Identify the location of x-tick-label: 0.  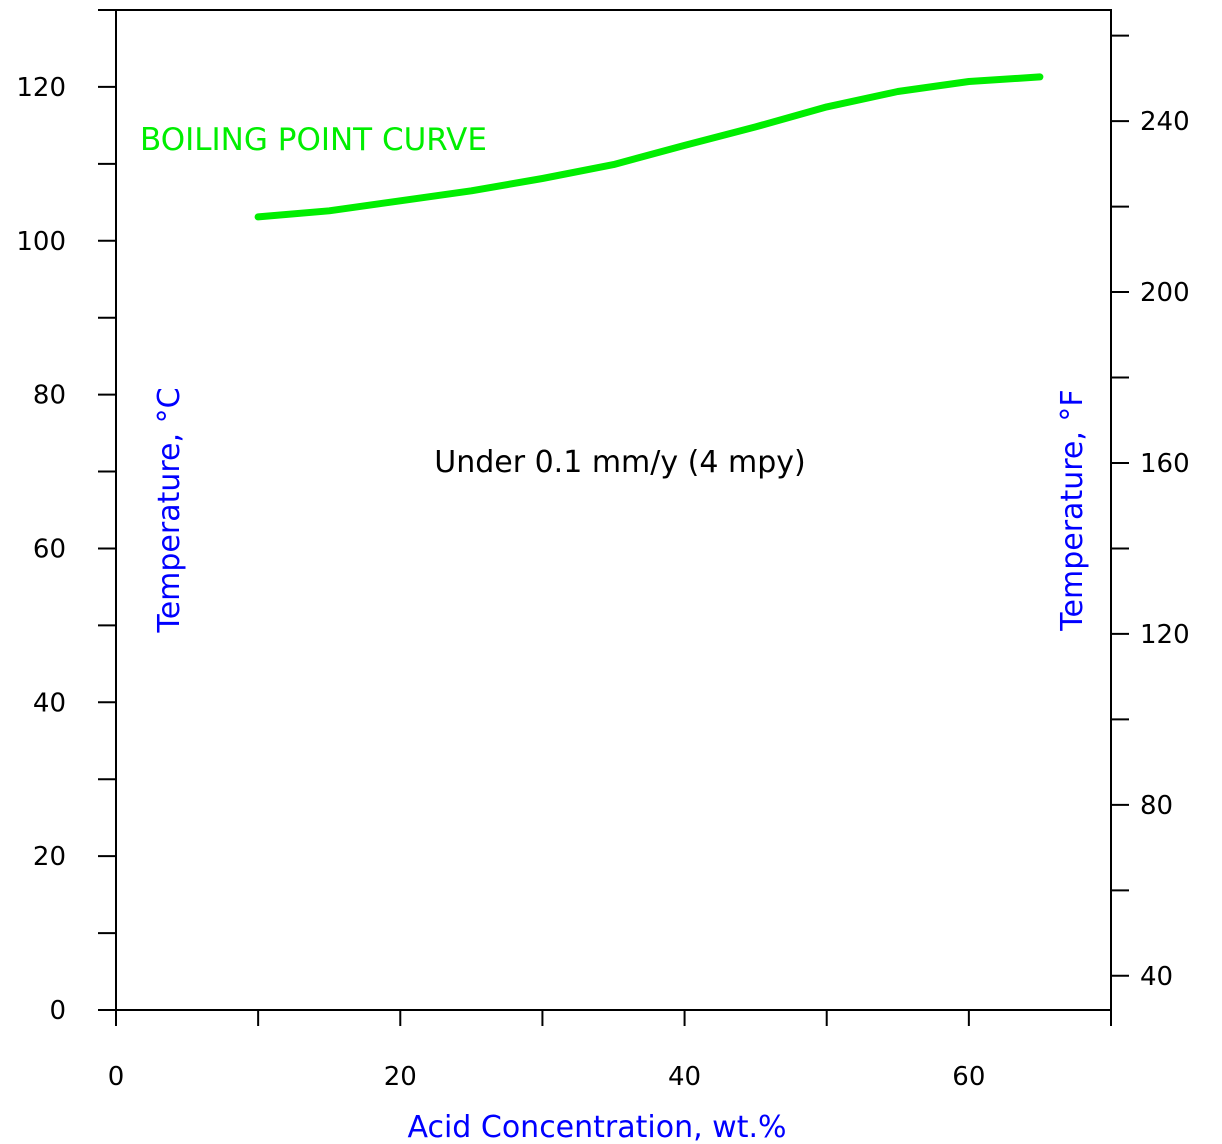
(116, 1077).